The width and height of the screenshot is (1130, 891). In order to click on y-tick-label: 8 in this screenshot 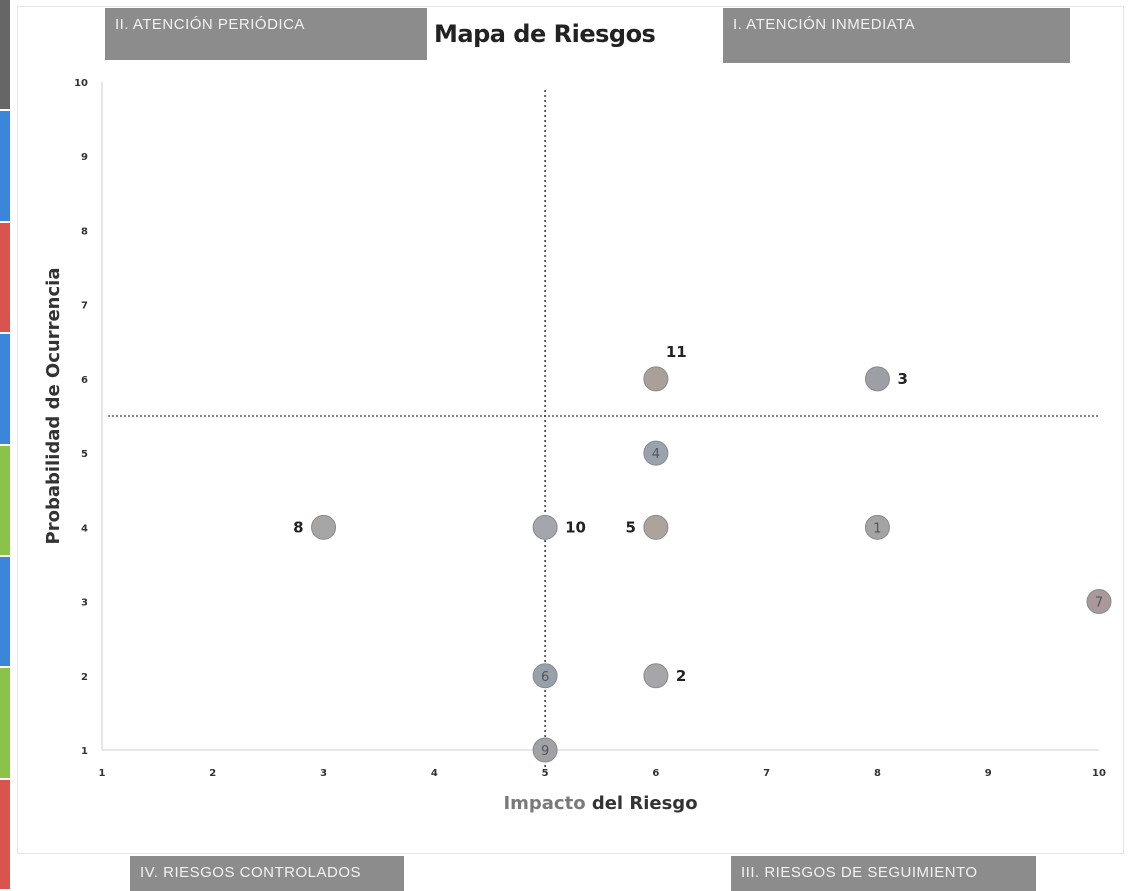, I will do `click(84, 231)`.